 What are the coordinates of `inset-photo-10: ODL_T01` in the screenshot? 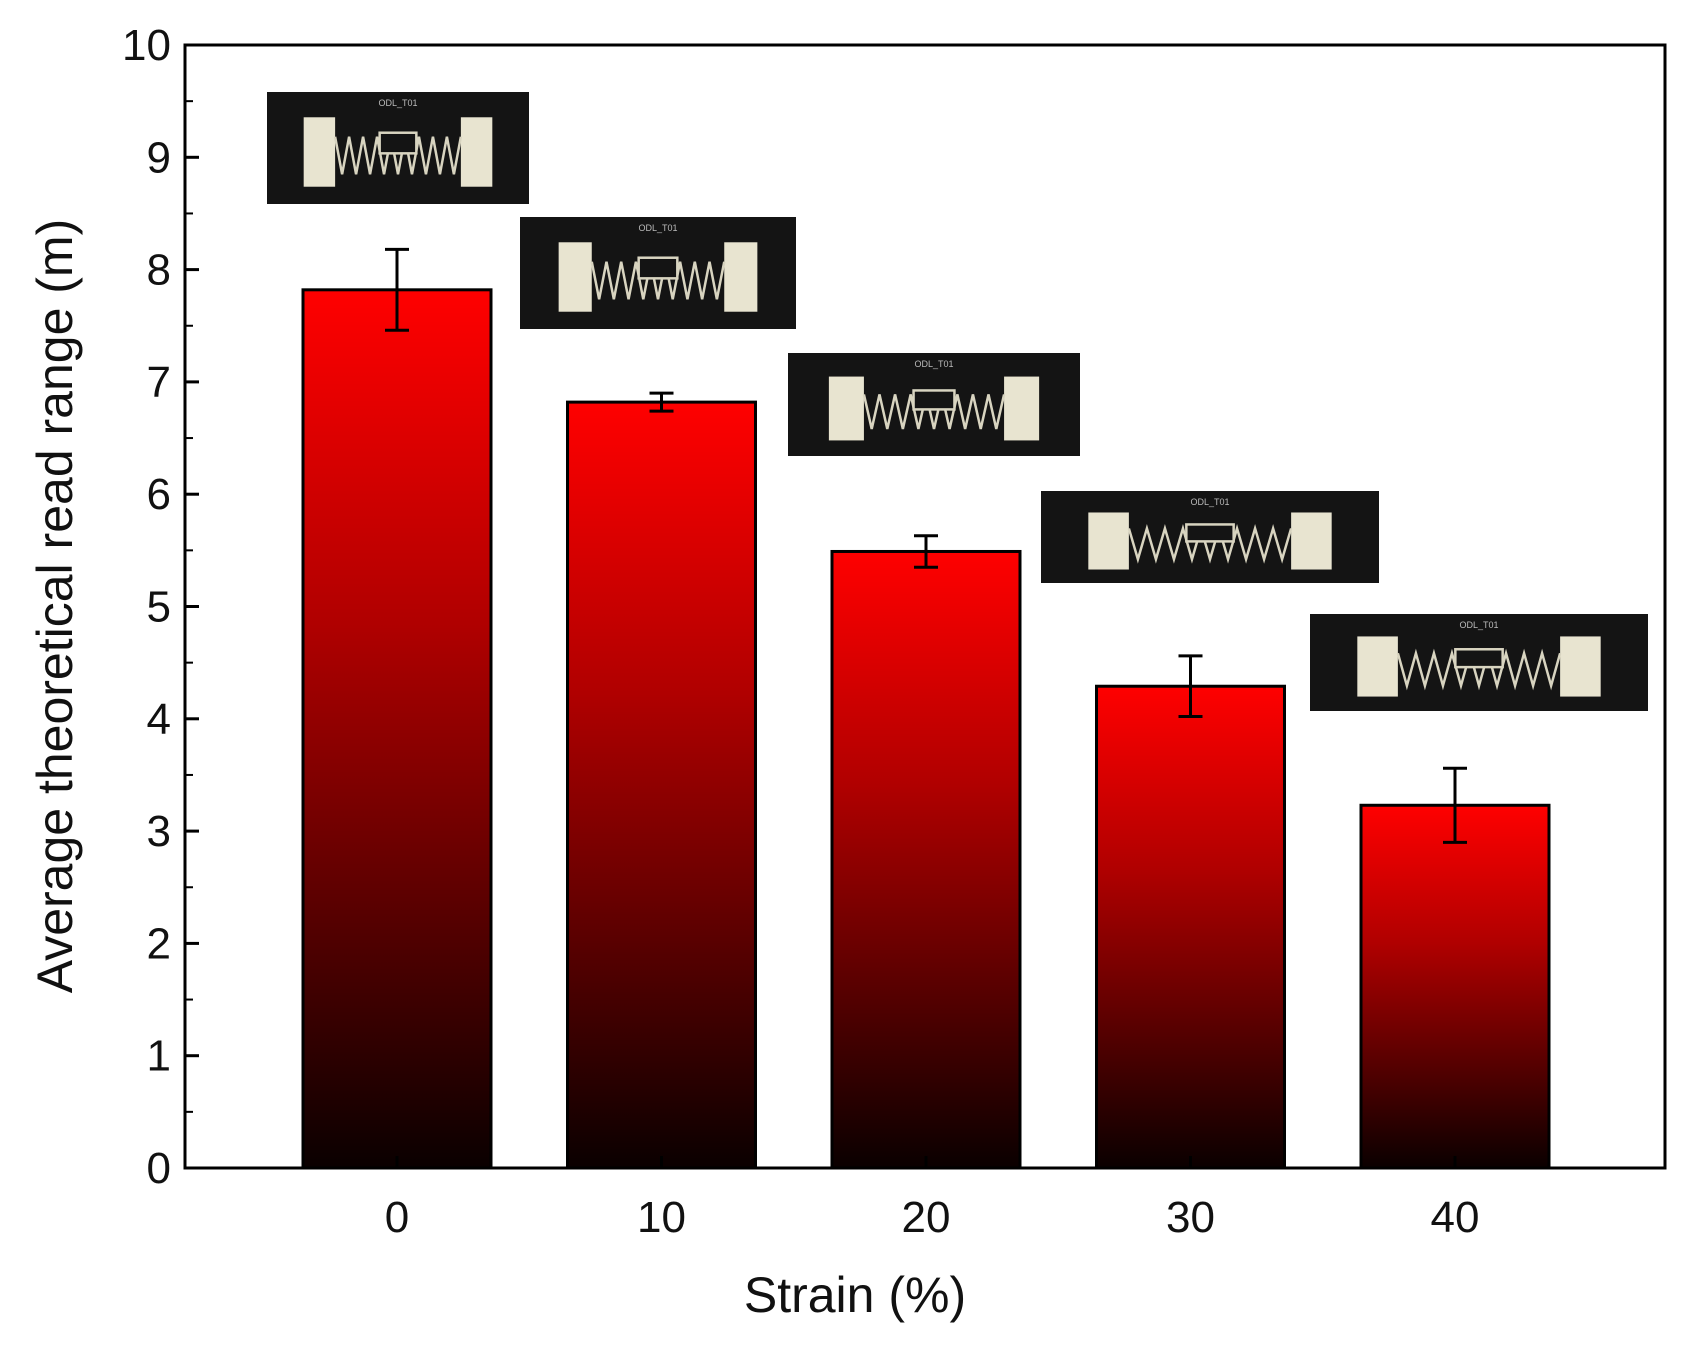 It's located at (658, 273).